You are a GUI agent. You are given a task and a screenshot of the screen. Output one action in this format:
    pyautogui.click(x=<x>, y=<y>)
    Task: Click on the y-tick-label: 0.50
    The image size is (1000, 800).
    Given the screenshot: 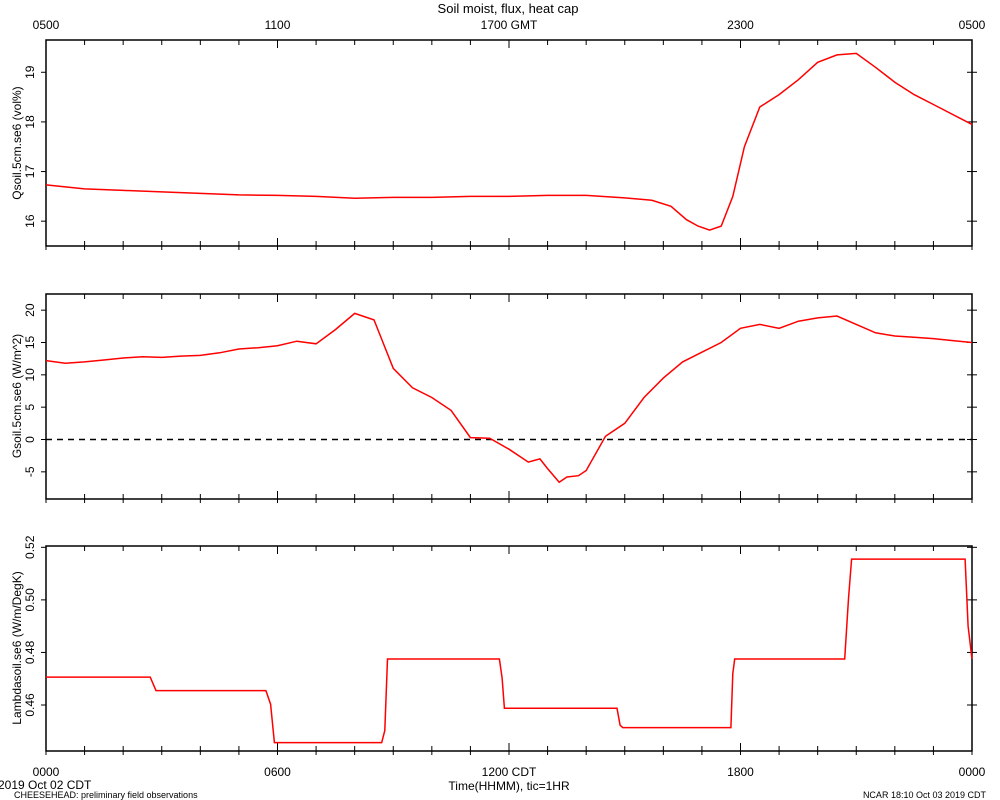 What is the action you would take?
    pyautogui.click(x=30, y=600)
    